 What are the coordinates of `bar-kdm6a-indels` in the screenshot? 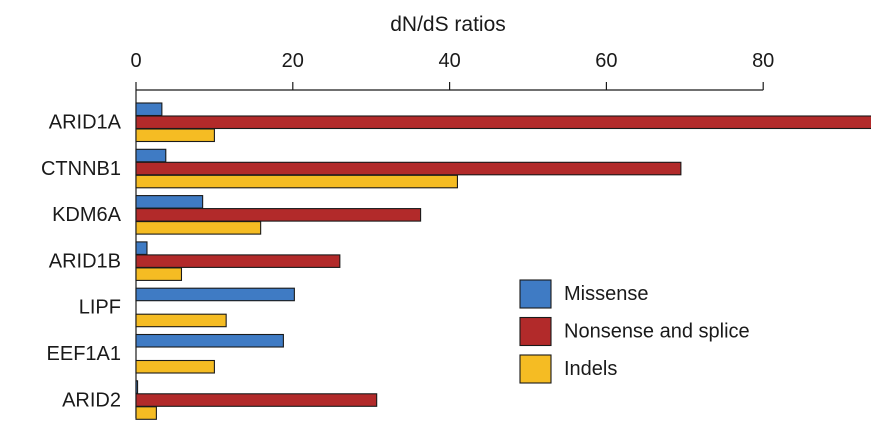 It's located at (198, 228).